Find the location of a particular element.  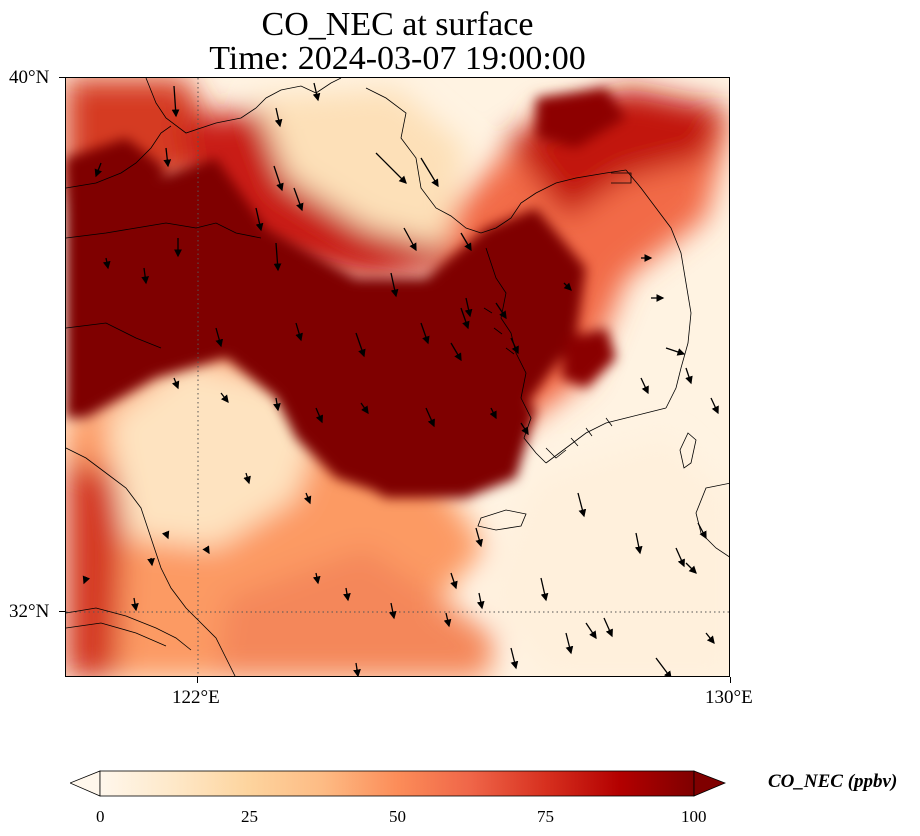

coastline-kyushu is located at coordinates (712, 520).